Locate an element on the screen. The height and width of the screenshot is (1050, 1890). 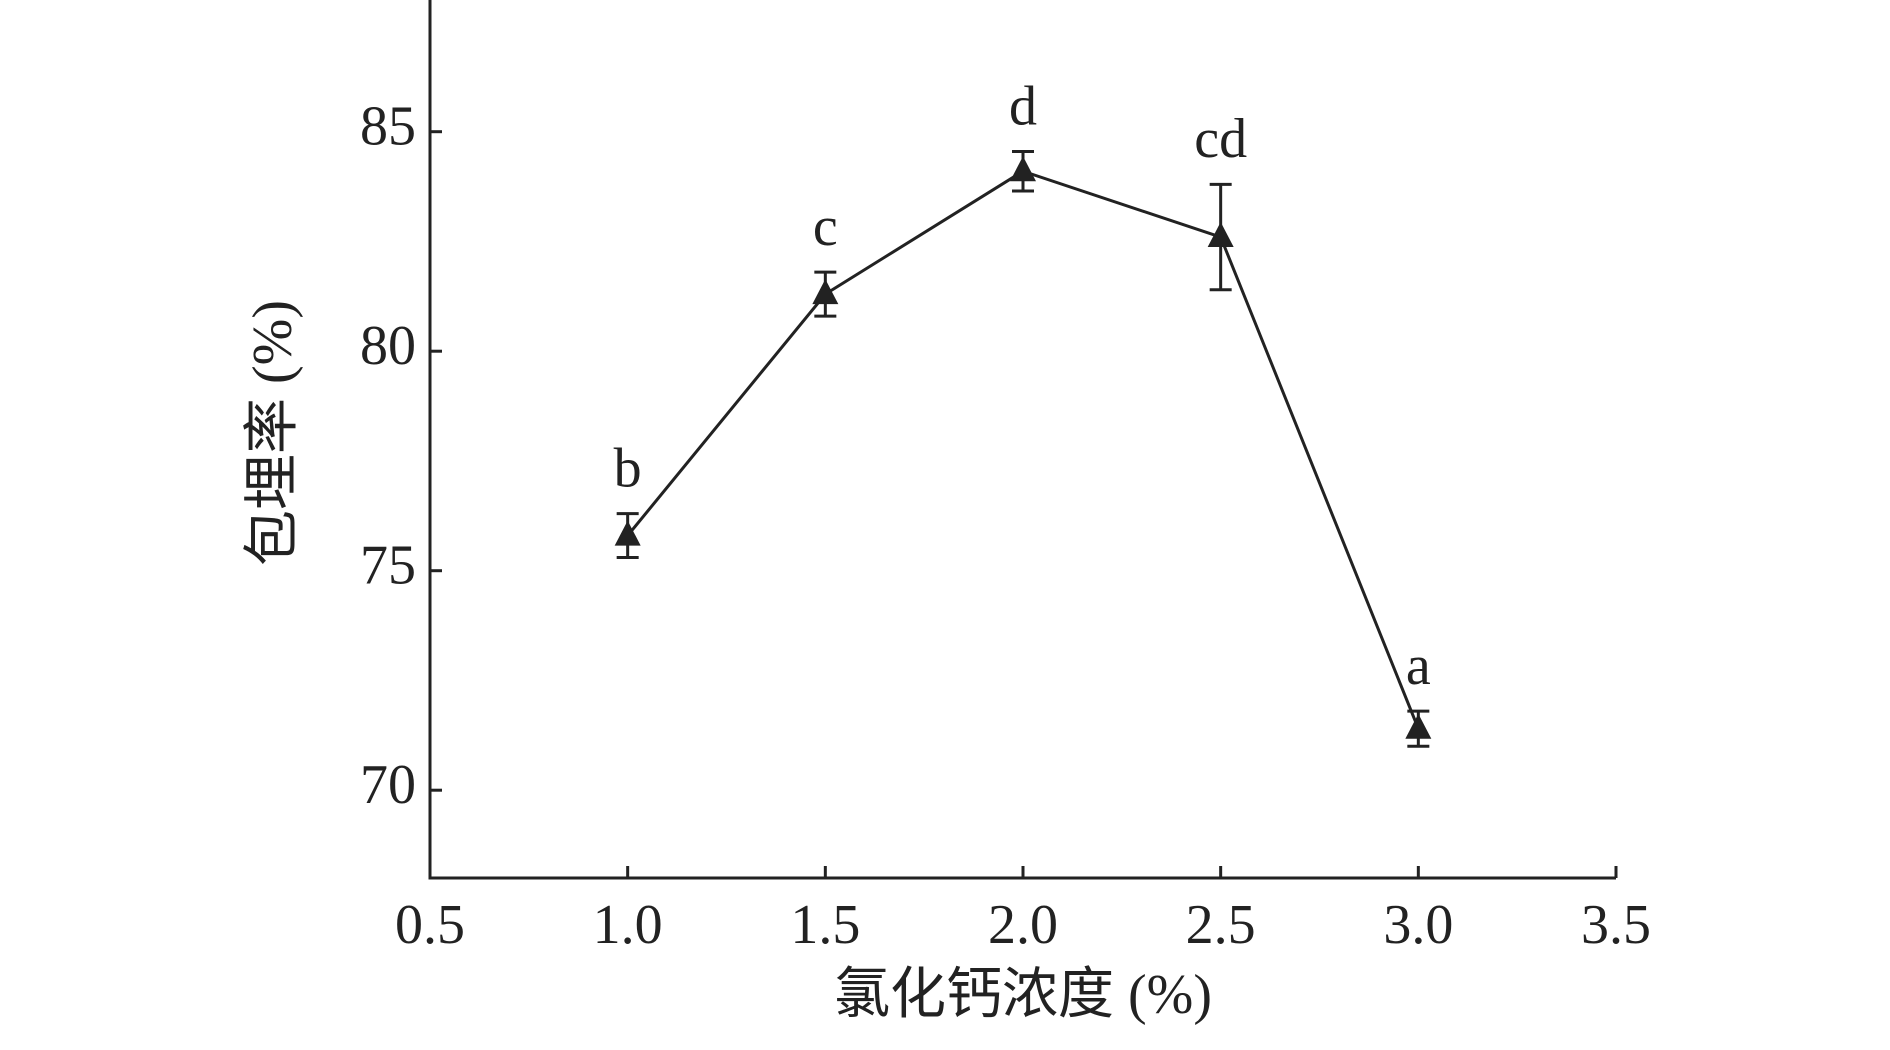
y-tick-label: 70 is located at coordinates (388, 785).